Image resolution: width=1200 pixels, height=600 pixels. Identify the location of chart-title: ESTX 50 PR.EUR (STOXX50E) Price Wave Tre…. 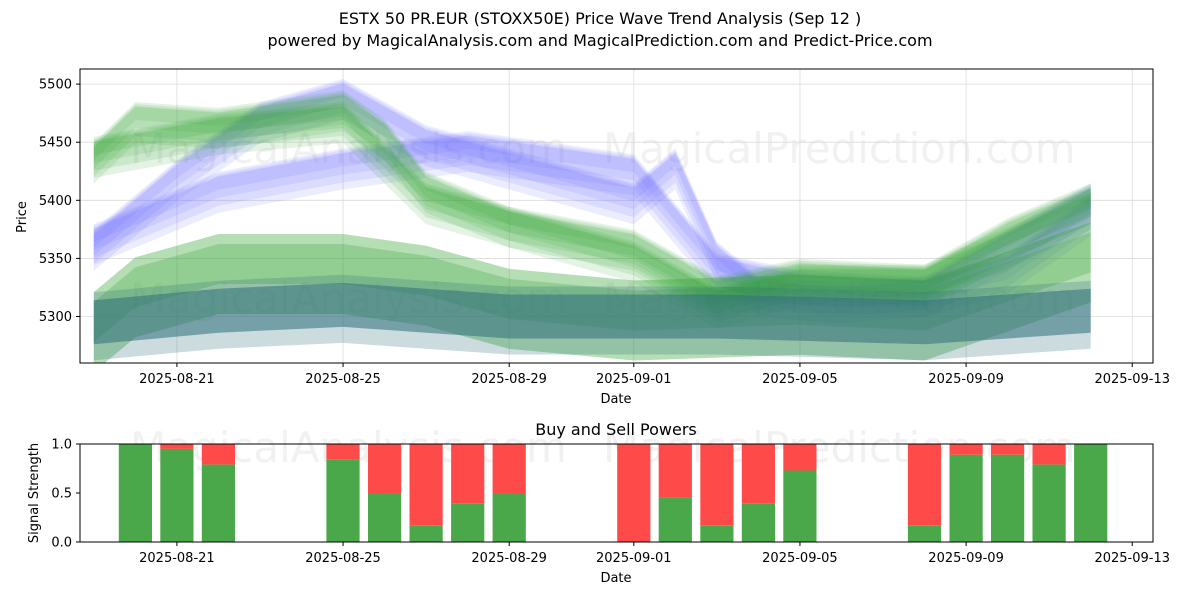
(600, 18).